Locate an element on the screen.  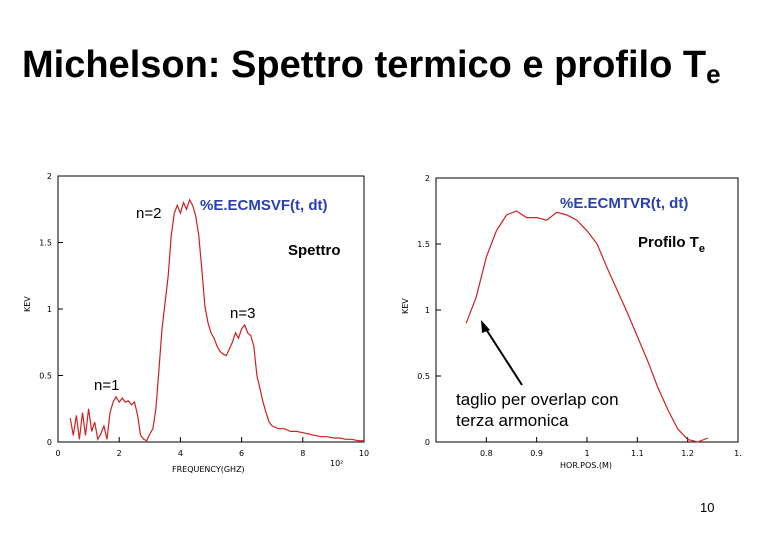
label-n2: n=2 is located at coordinates (148, 213).